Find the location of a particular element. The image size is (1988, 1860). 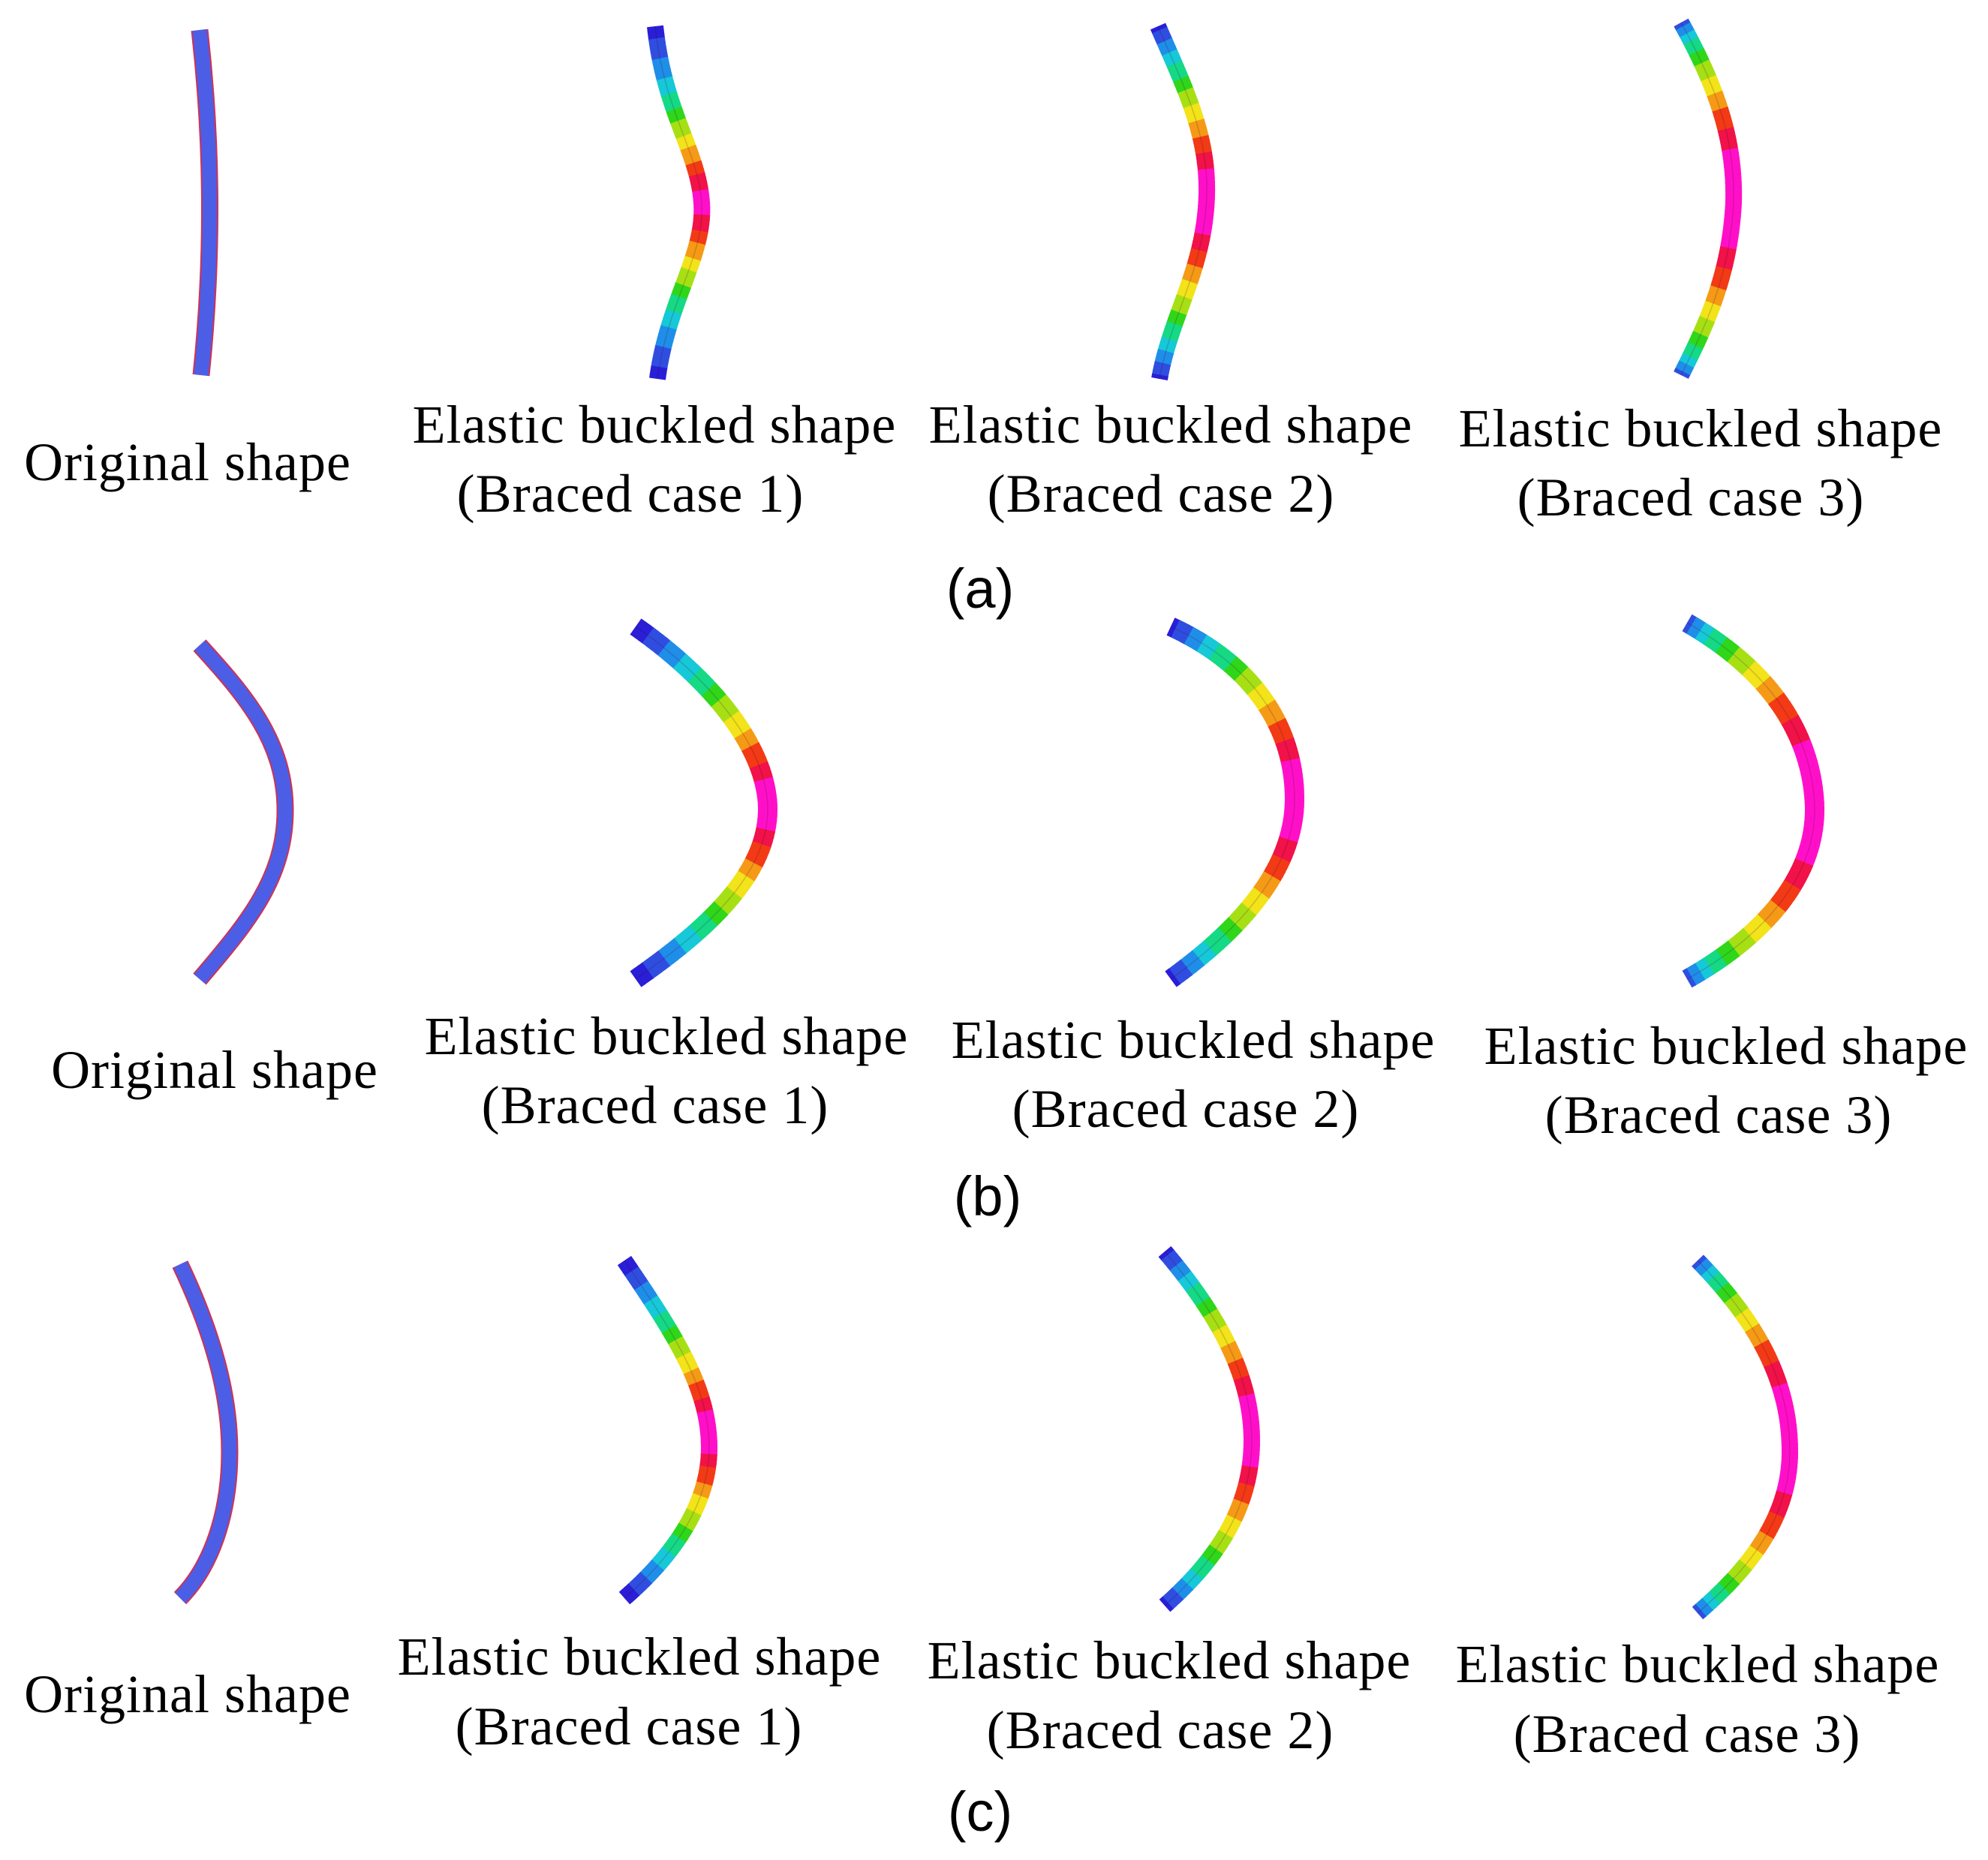

panel-c-original: Original shape is located at coordinates (187, 1492).